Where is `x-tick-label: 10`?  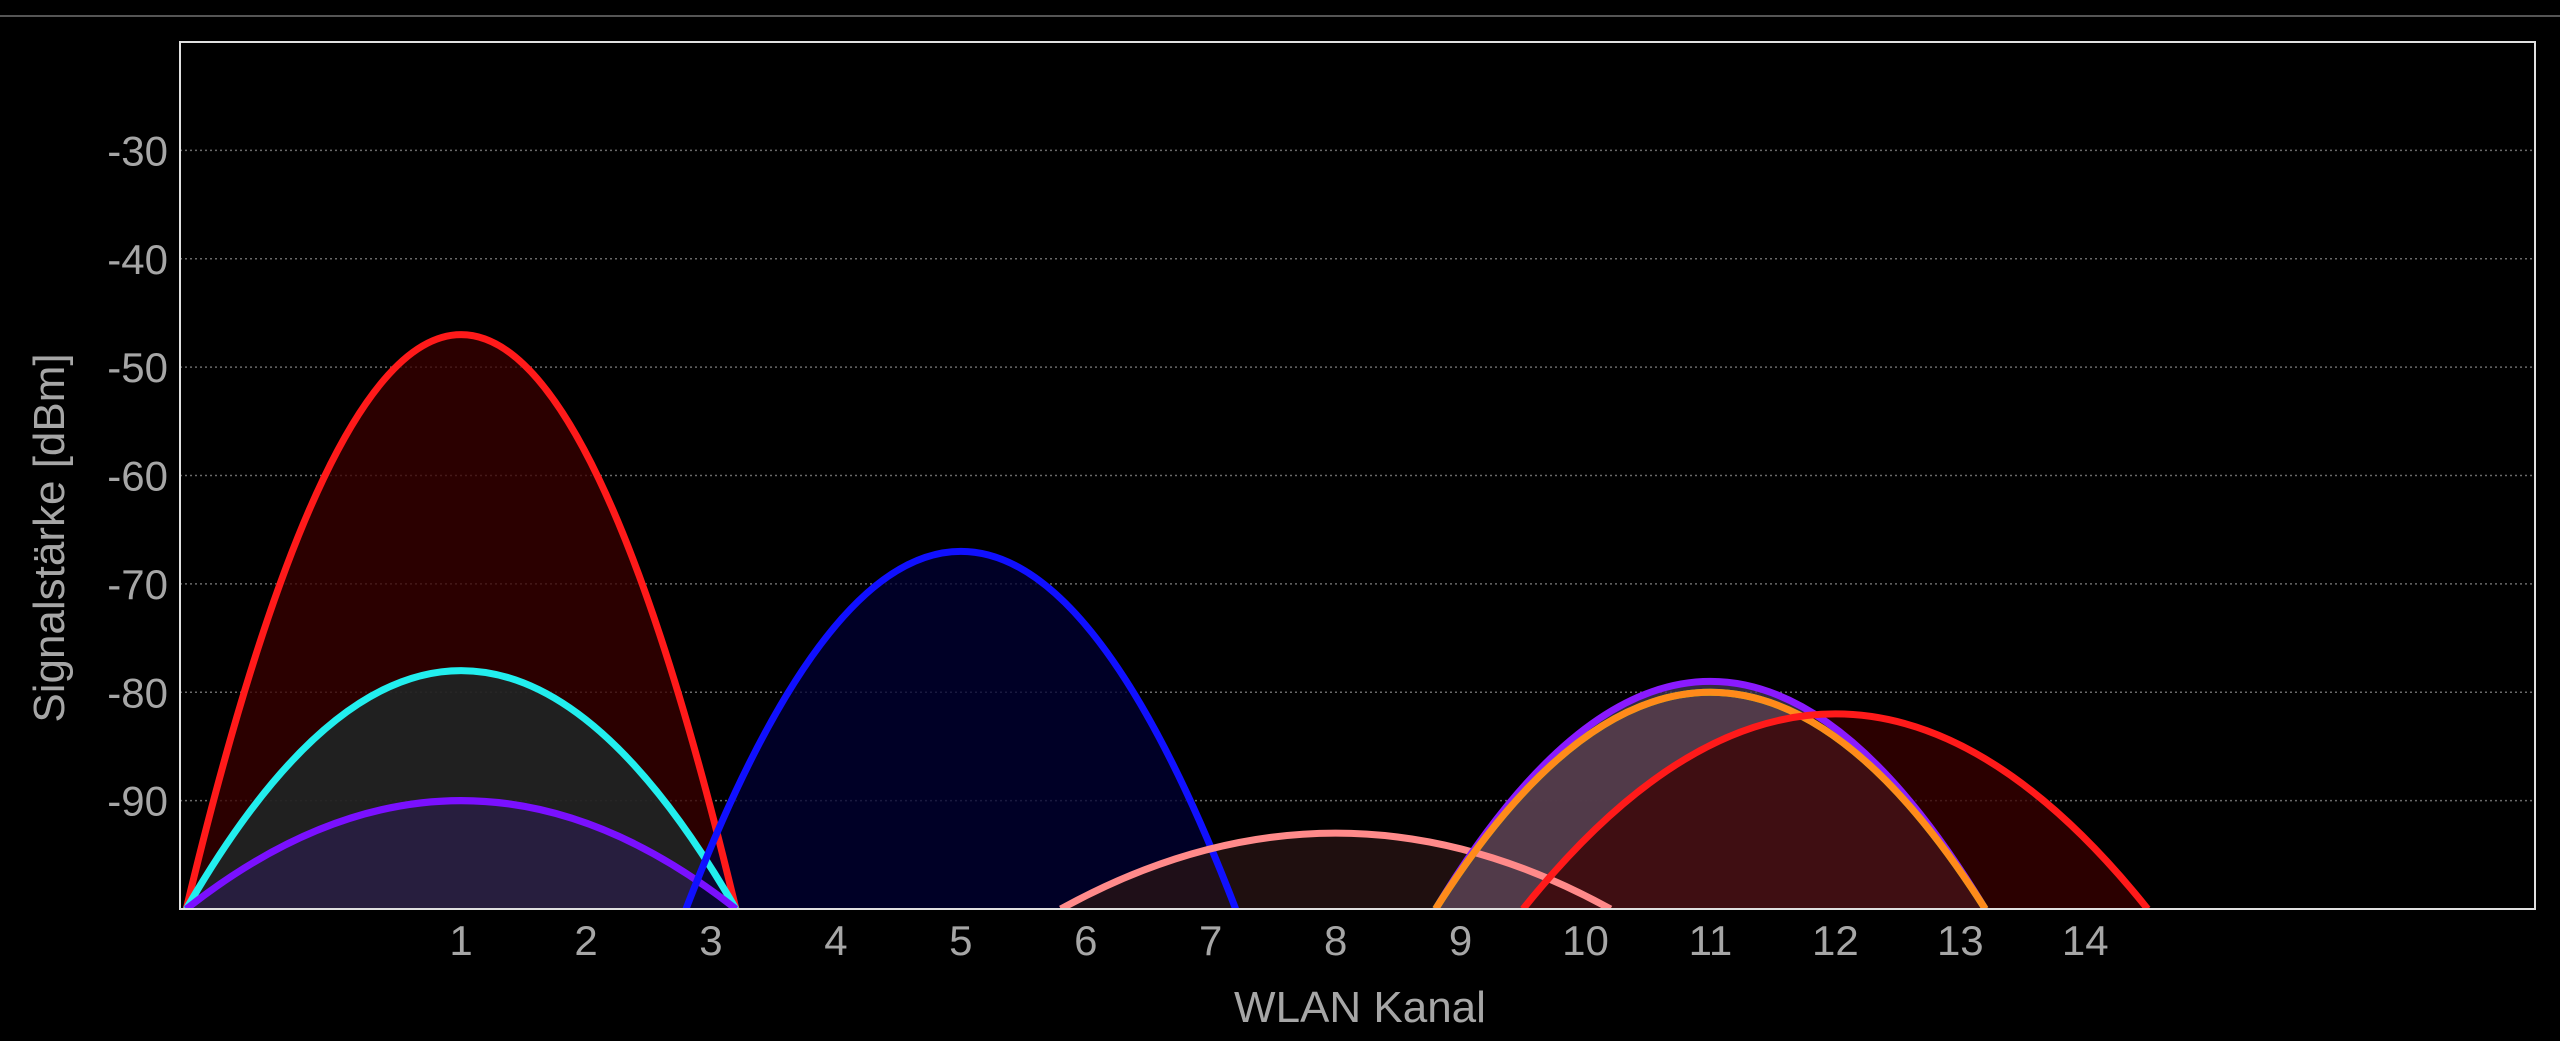 x-tick-label: 10 is located at coordinates (1585, 940).